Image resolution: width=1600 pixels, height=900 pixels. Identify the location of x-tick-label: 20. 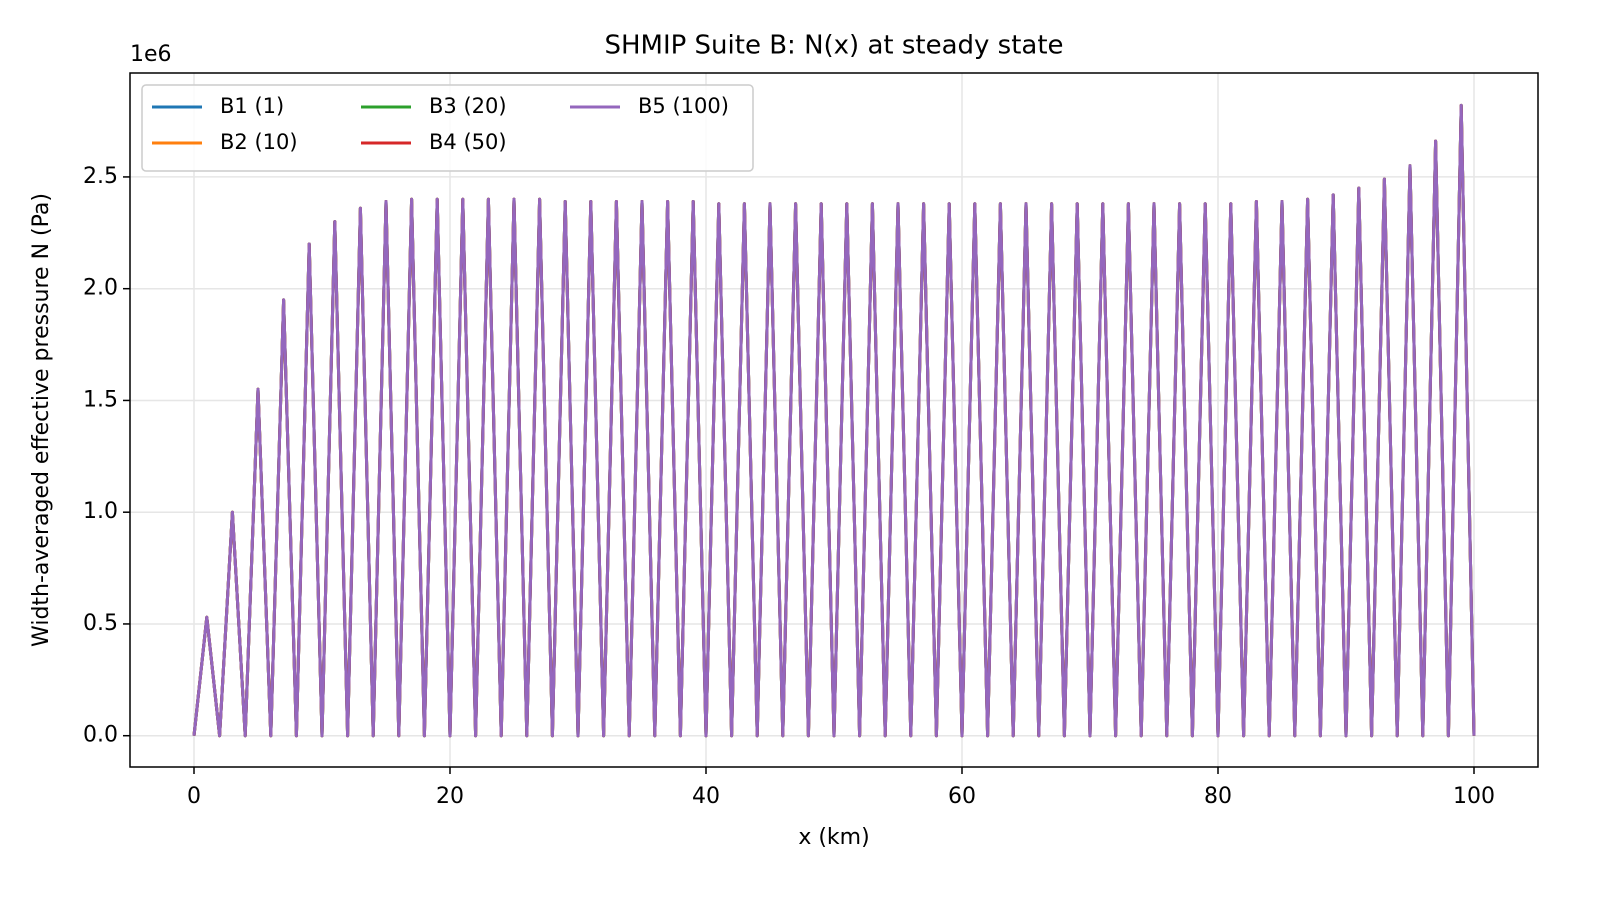
(450, 796).